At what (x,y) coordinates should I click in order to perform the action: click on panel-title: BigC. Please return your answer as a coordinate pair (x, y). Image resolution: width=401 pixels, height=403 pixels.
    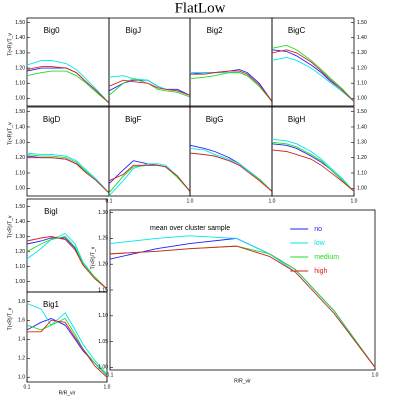
    Looking at the image, I should click on (297, 30).